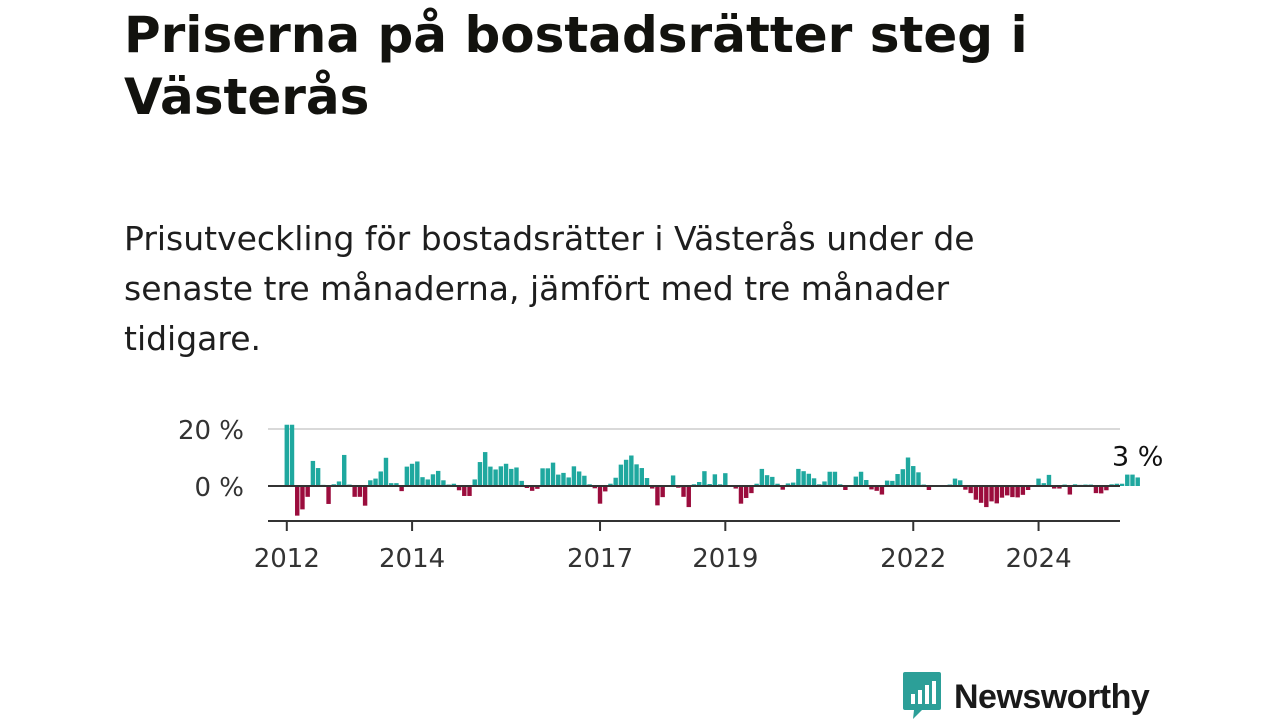 Image resolution: width=1280 pixels, height=724 pixels. Describe the element at coordinates (1038, 559) in the screenshot. I see `x-tick-label-2024: 2024` at that location.